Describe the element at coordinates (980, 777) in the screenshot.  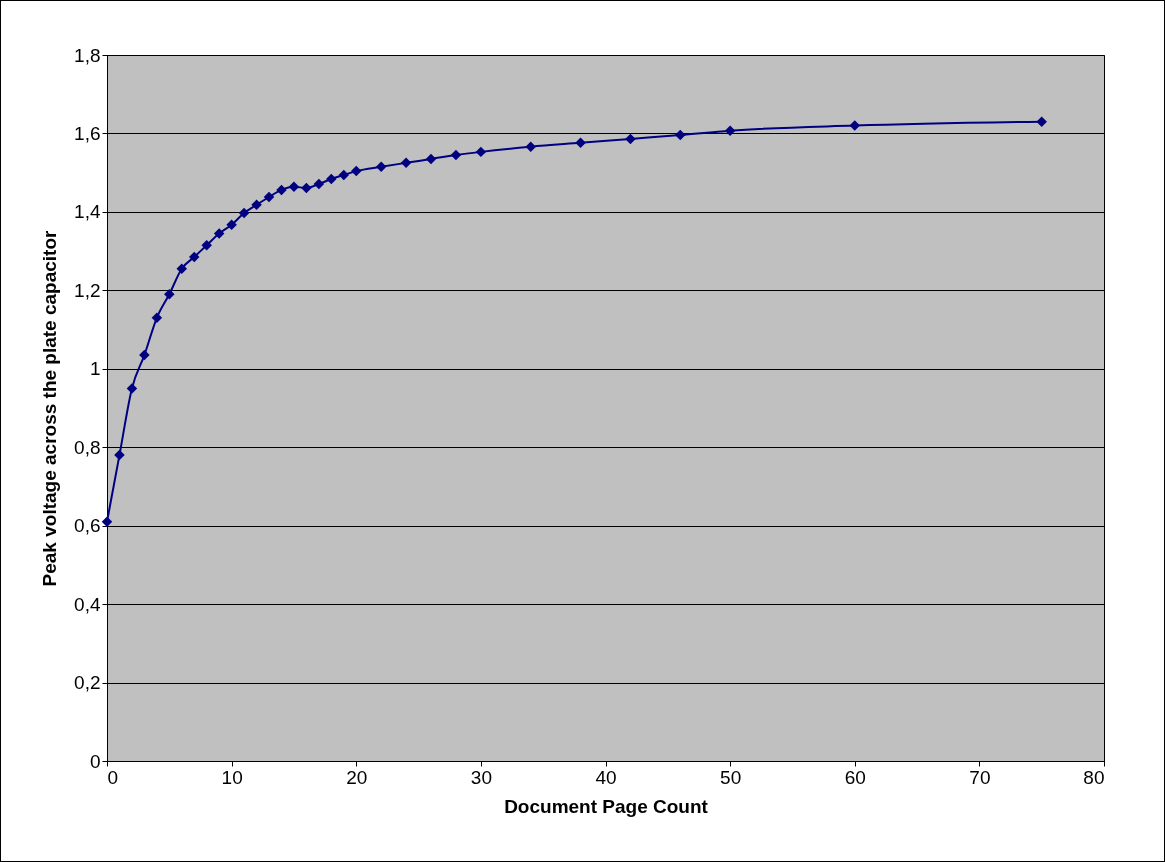
I see `x-tick-label: 70` at that location.